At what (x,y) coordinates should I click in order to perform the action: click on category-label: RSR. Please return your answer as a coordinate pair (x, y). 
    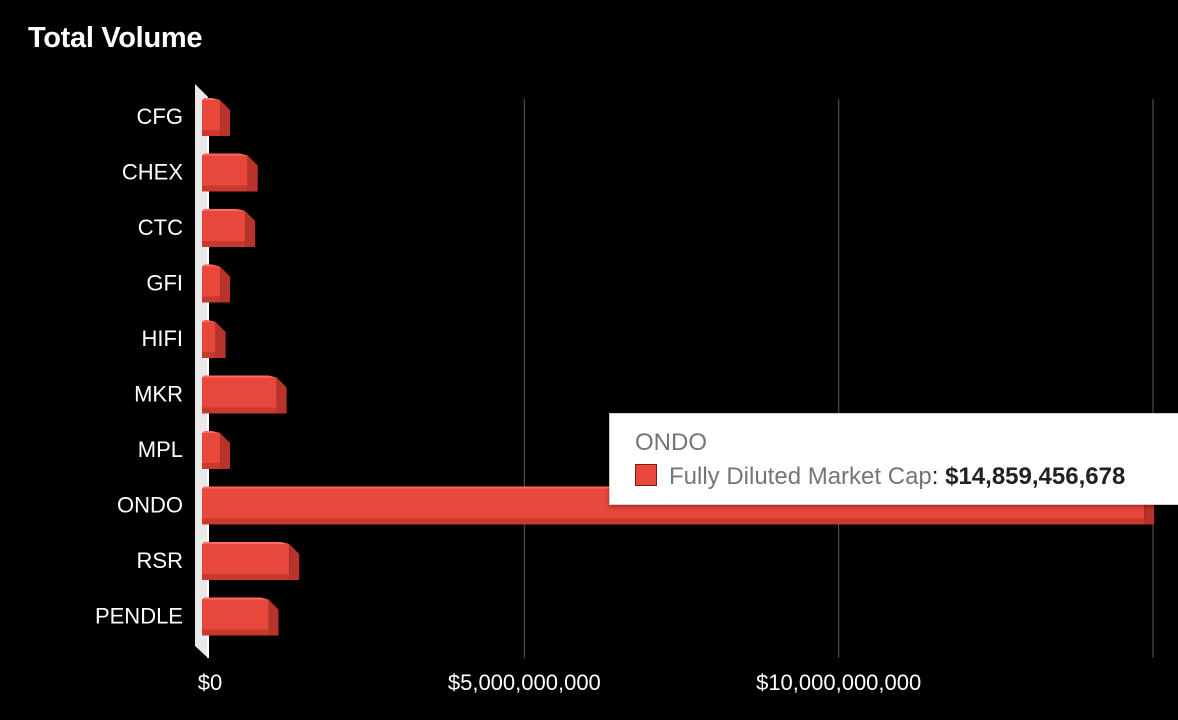
    Looking at the image, I should click on (160, 560).